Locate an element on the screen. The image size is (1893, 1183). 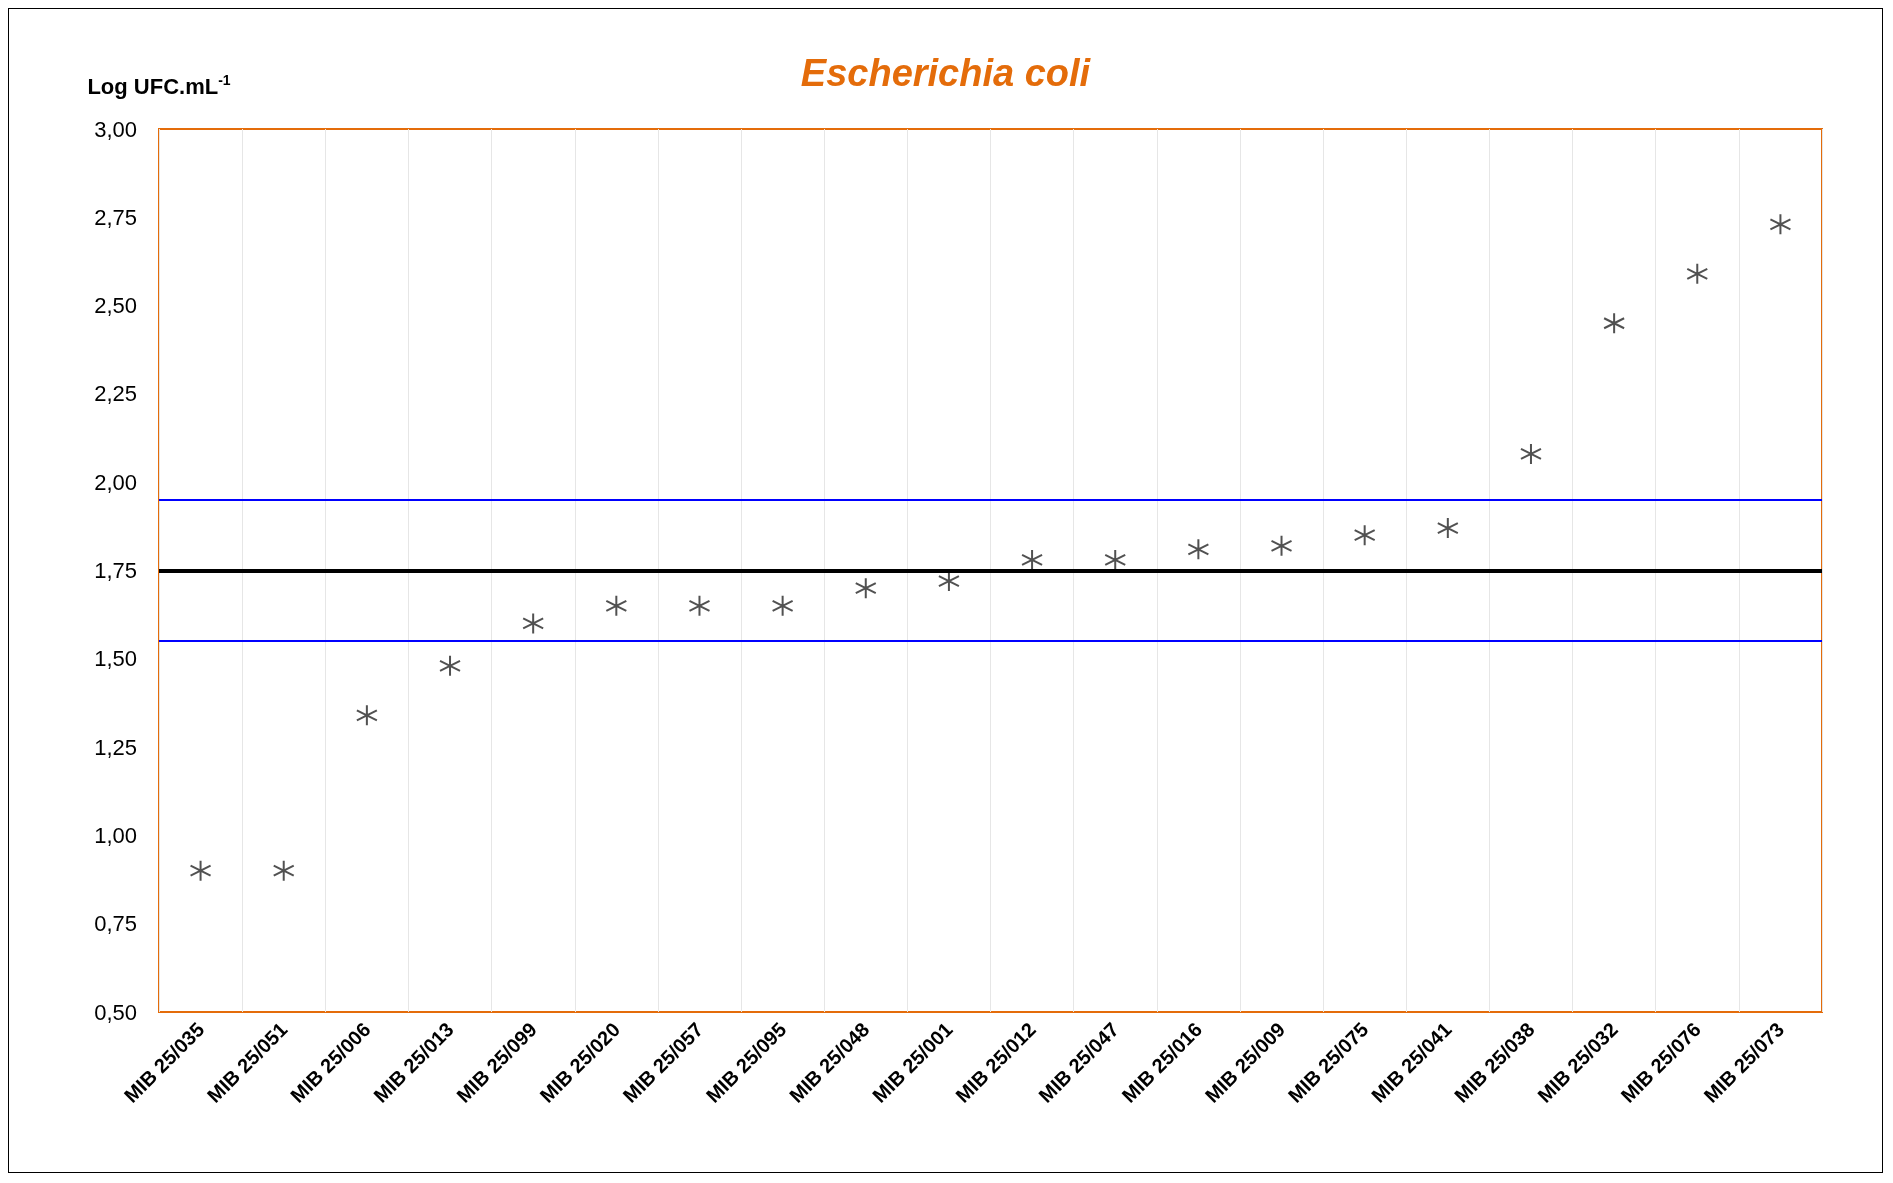
y-tick-label: 1,75 is located at coordinates (115, 570).